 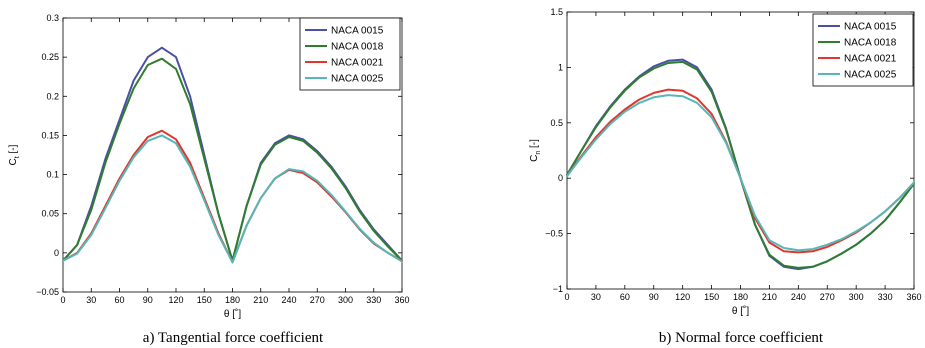 I want to click on y-tick-label: 0.15, so click(x=50, y=135).